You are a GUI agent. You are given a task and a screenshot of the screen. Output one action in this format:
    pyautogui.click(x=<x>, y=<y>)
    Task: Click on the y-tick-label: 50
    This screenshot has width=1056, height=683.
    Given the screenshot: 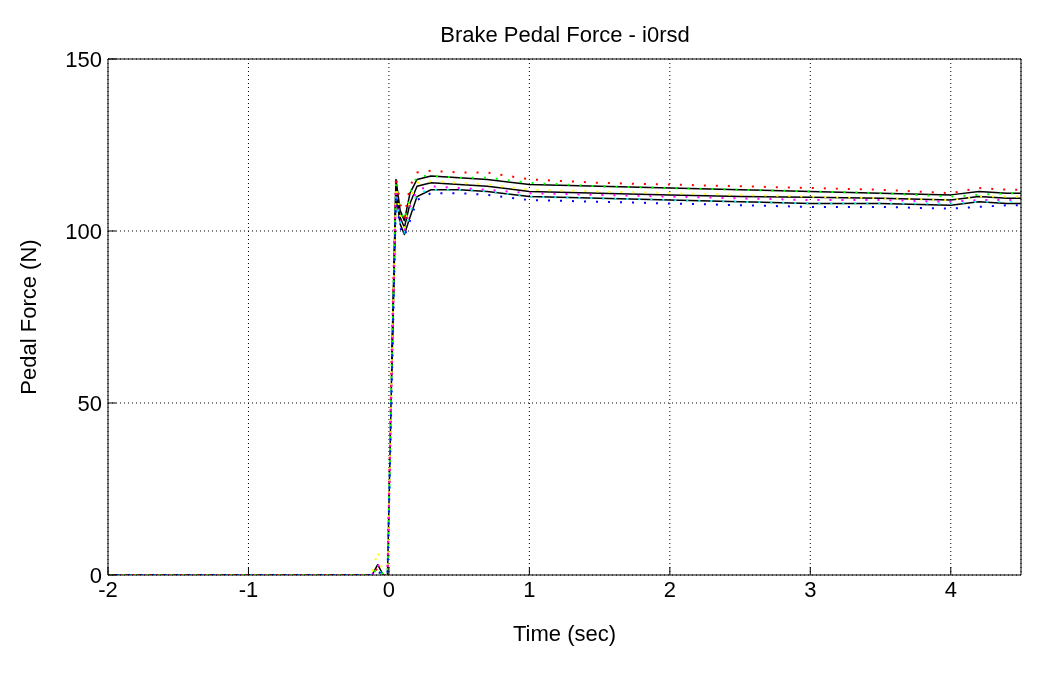 What is the action you would take?
    pyautogui.click(x=89, y=403)
    